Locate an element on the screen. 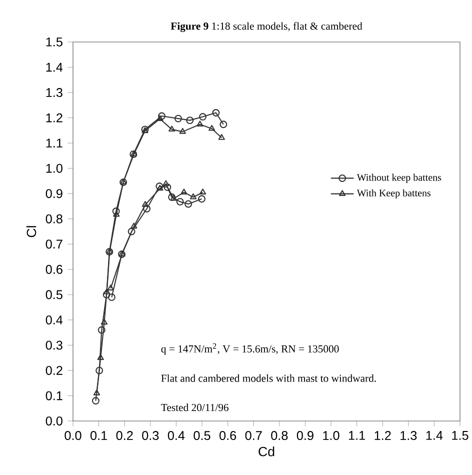  y-tick-label: 0.8 is located at coordinates (54, 219).